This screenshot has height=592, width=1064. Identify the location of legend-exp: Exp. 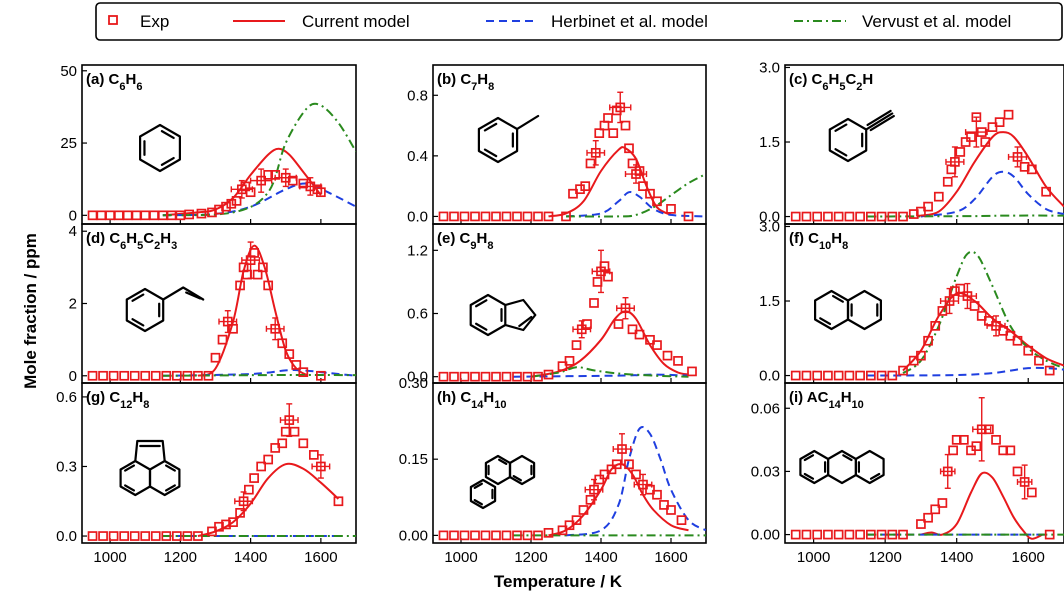
(138, 21).